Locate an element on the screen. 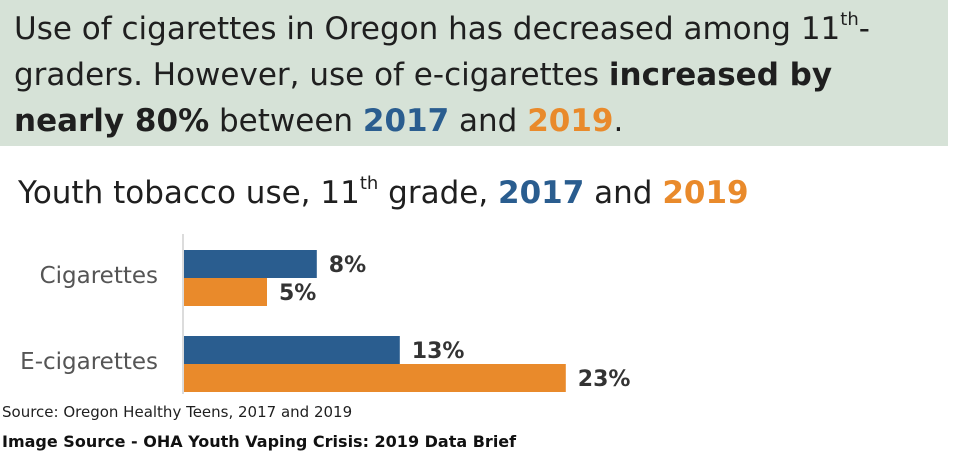 The width and height of the screenshot is (968, 474). chart-title-year-2019: 2019 is located at coordinates (705, 193).